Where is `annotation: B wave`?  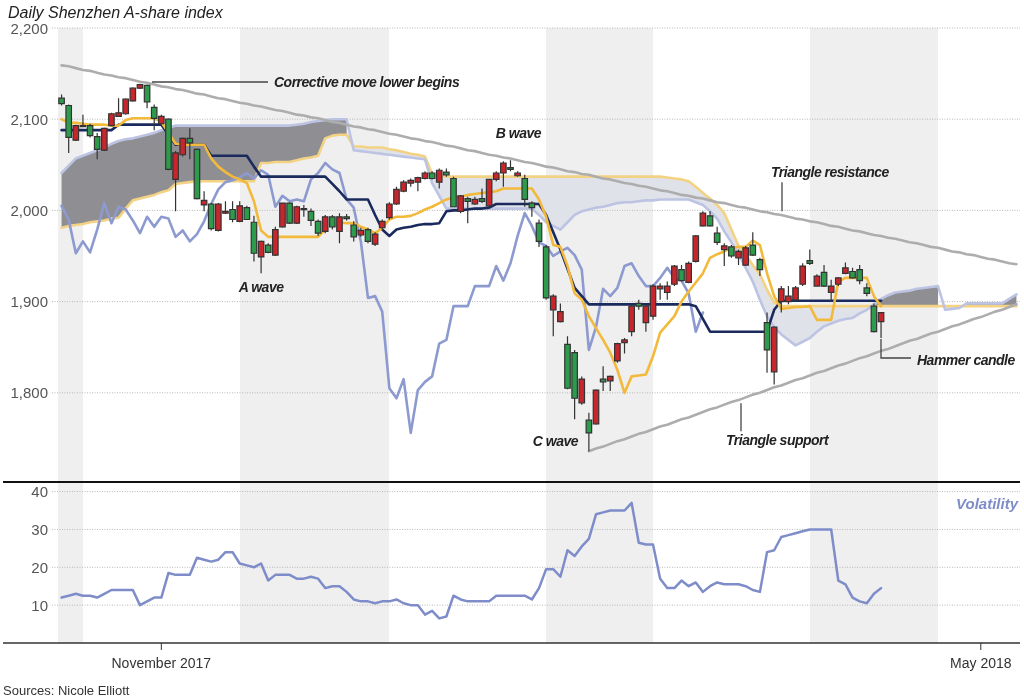
annotation: B wave is located at coordinates (518, 133).